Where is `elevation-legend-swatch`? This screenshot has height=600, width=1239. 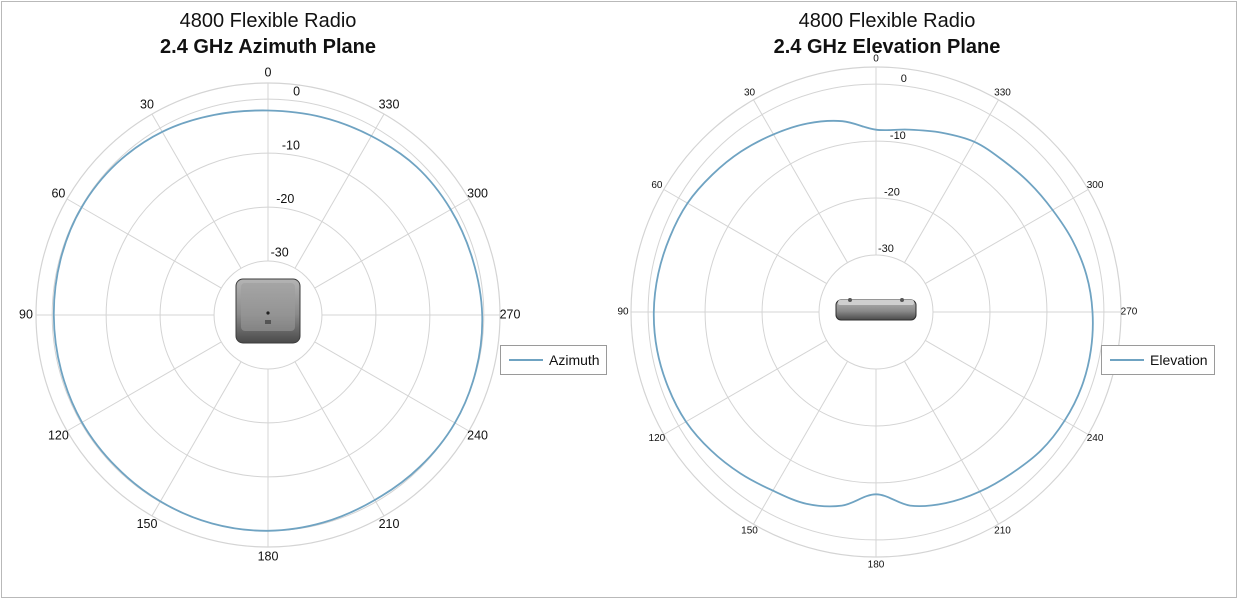 elevation-legend-swatch is located at coordinates (1127, 360).